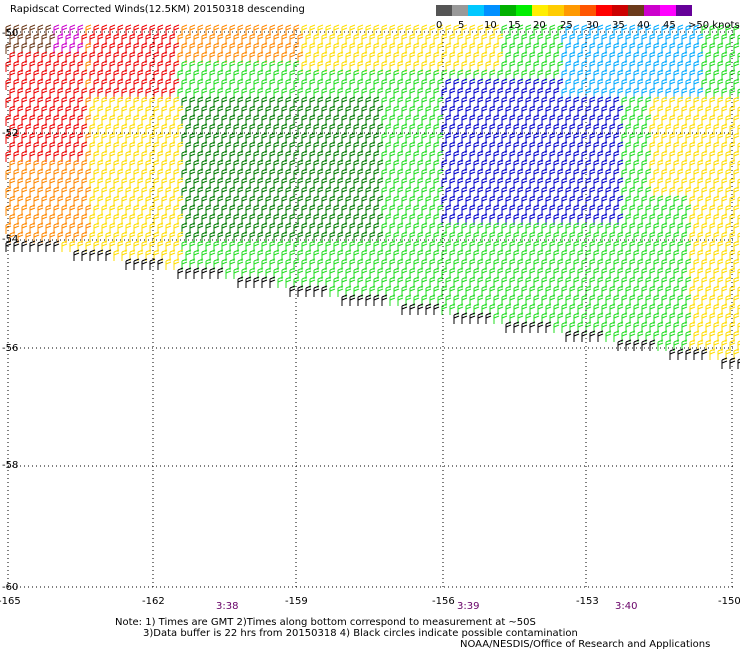  Describe the element at coordinates (227, 606) in the screenshot. I see `time-label-1: 3:38` at that location.